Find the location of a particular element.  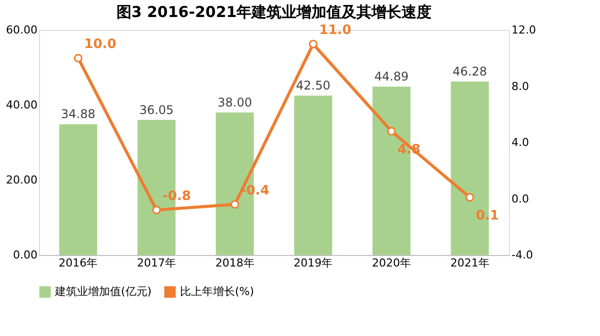

data-label: 38.00 is located at coordinates (235, 103).